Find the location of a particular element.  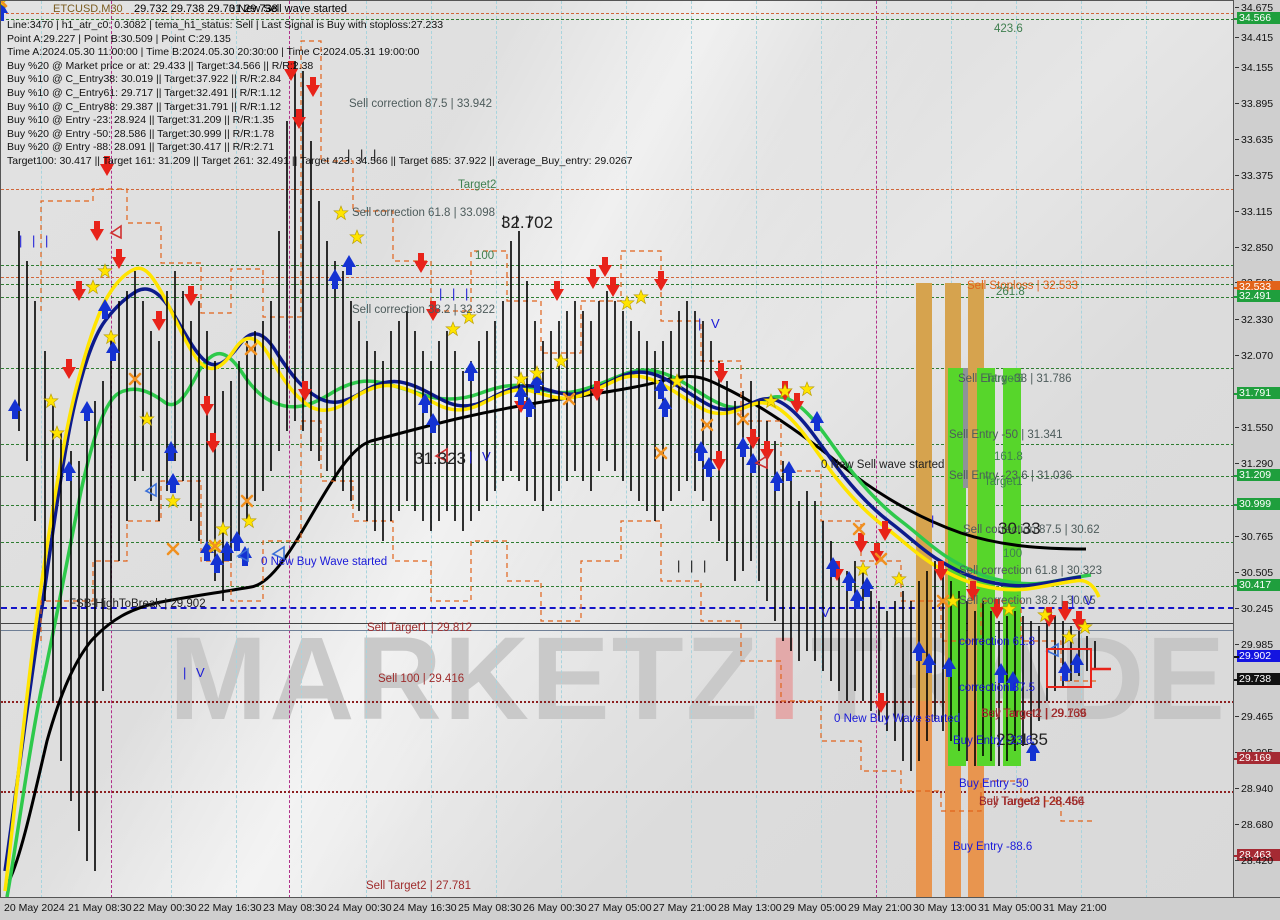

level-line-aux2 is located at coordinates (617, 623).